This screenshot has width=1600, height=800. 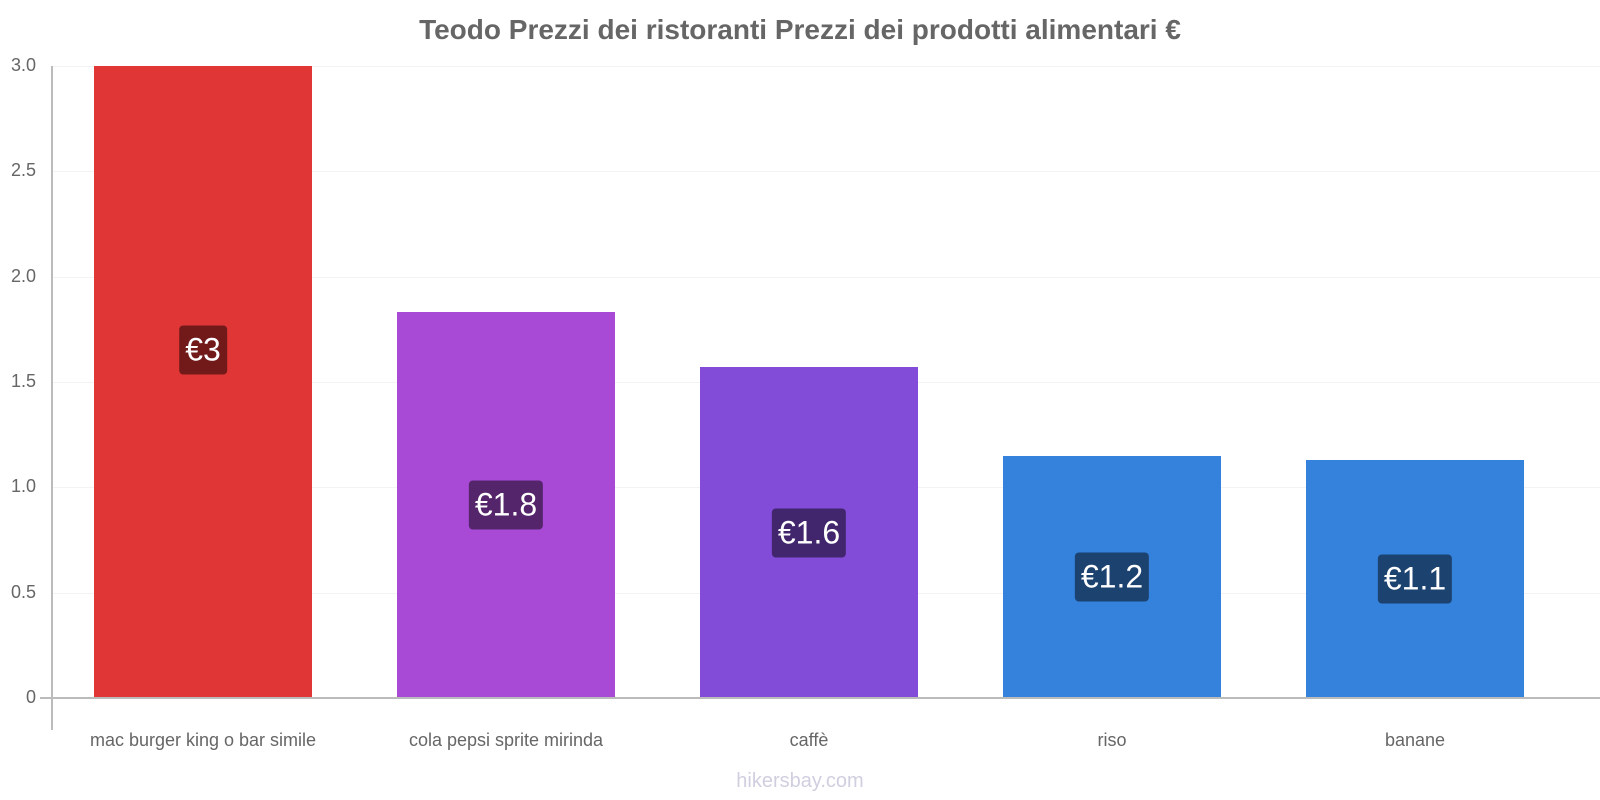 I want to click on y-tick-label: 2.0, so click(x=23, y=275).